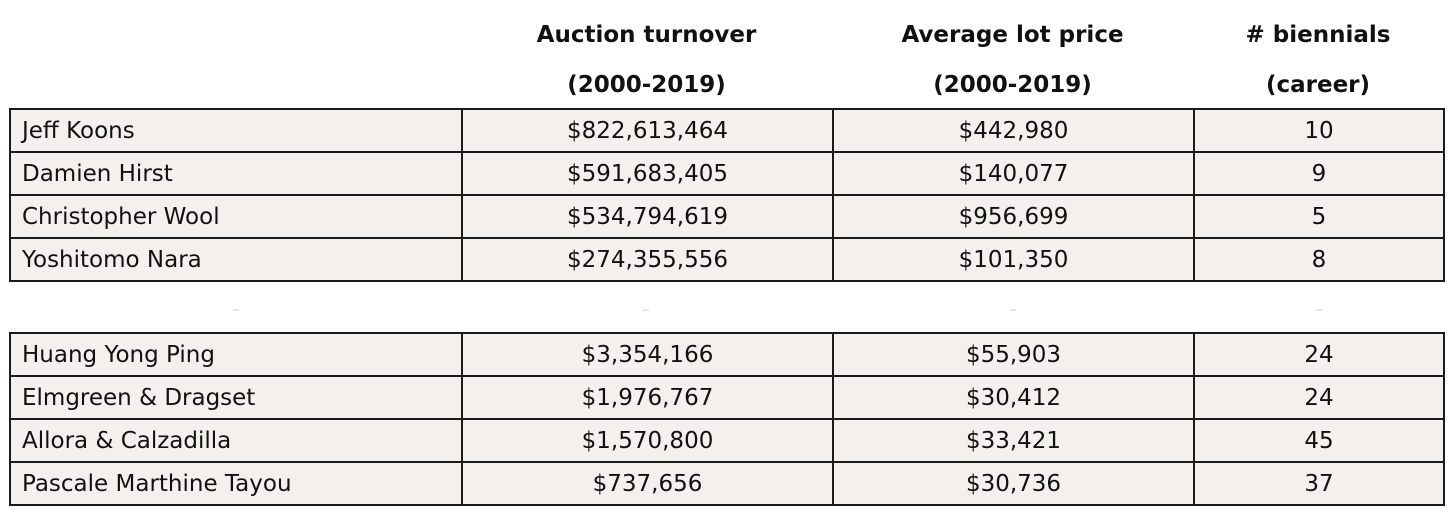  What do you see at coordinates (646, 35) in the screenshot?
I see `header-auction-turnover-line1: Auction turnover` at bounding box center [646, 35].